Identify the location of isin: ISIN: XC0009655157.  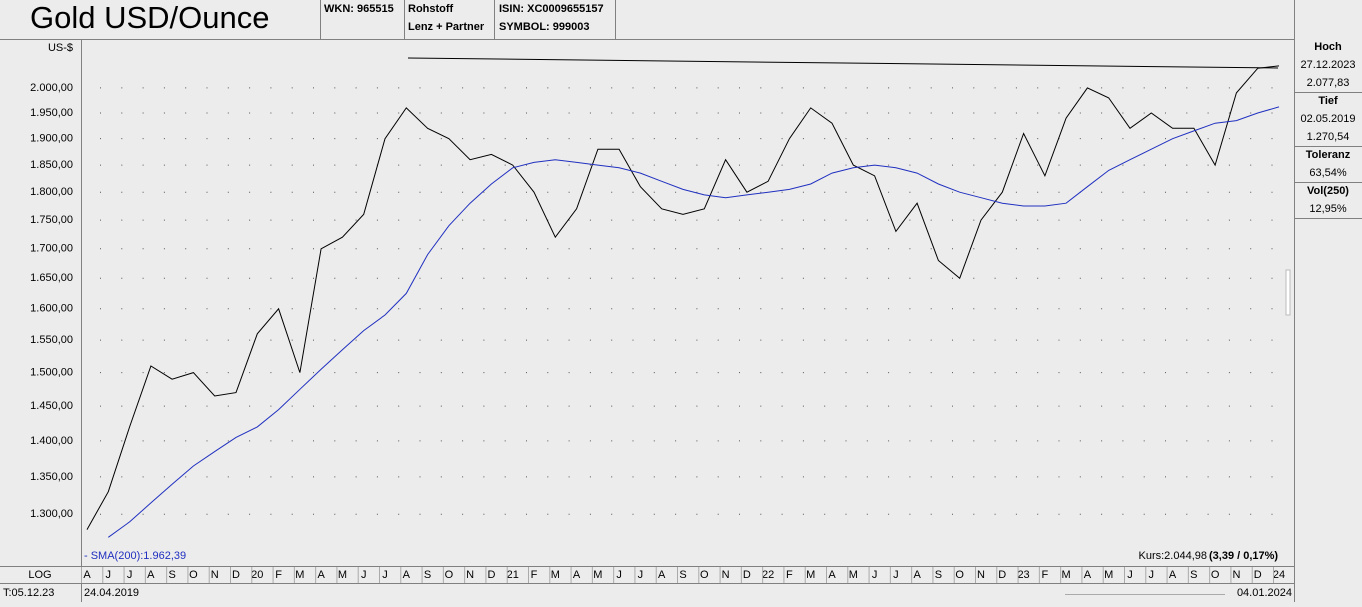
(551, 9).